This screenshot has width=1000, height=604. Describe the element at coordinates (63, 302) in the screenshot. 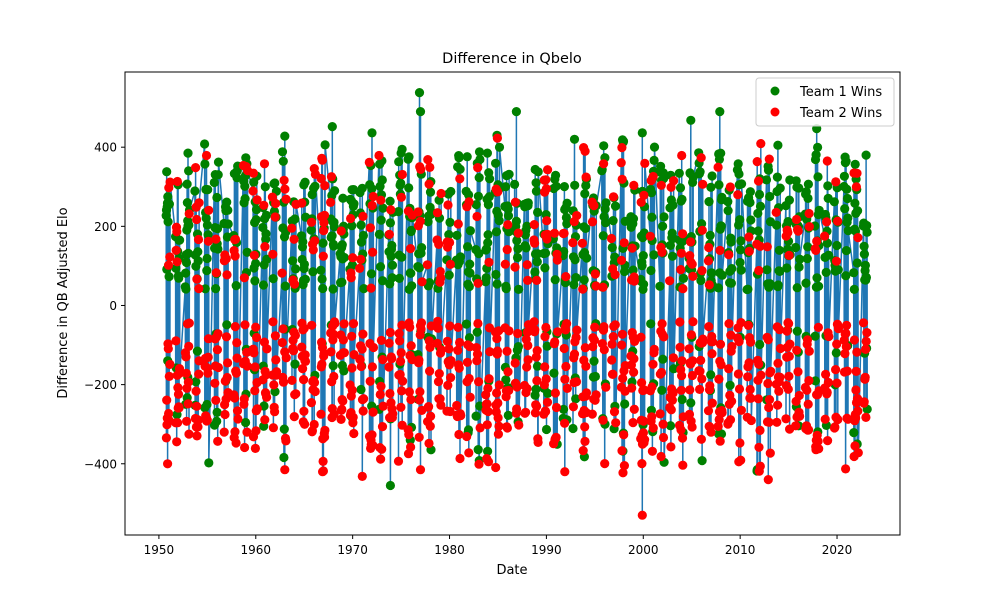

I see `y-axis-label: Difference in QB Adjusted Elo` at that location.